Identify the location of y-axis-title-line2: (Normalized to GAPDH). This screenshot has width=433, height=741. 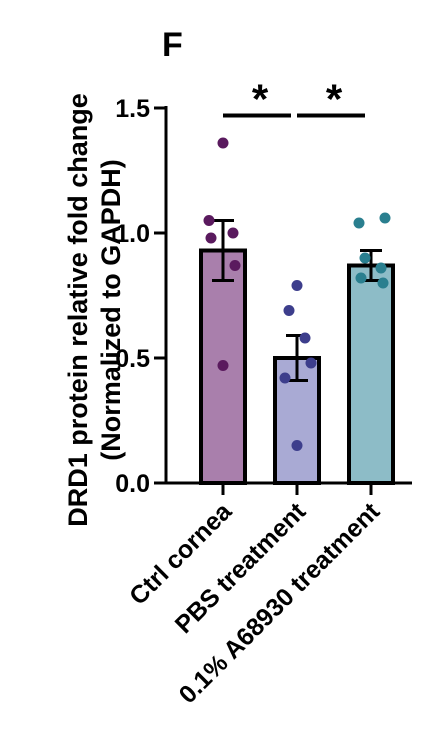
(111, 310).